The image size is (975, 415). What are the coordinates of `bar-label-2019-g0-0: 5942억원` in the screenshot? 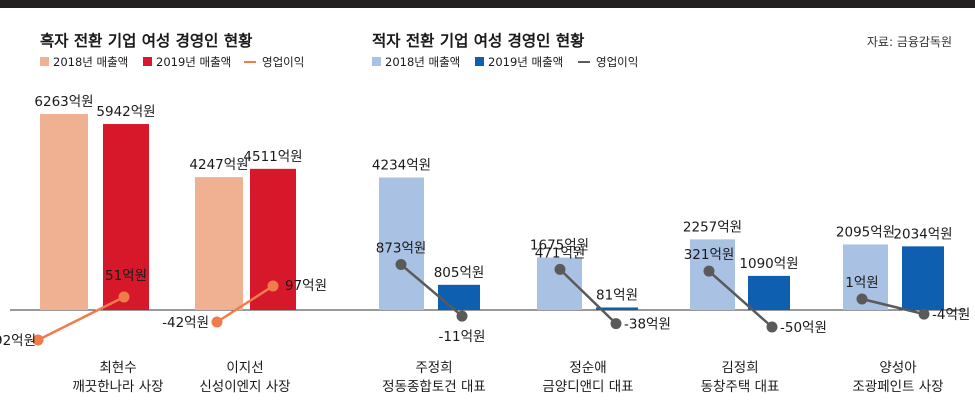 It's located at (125, 112).